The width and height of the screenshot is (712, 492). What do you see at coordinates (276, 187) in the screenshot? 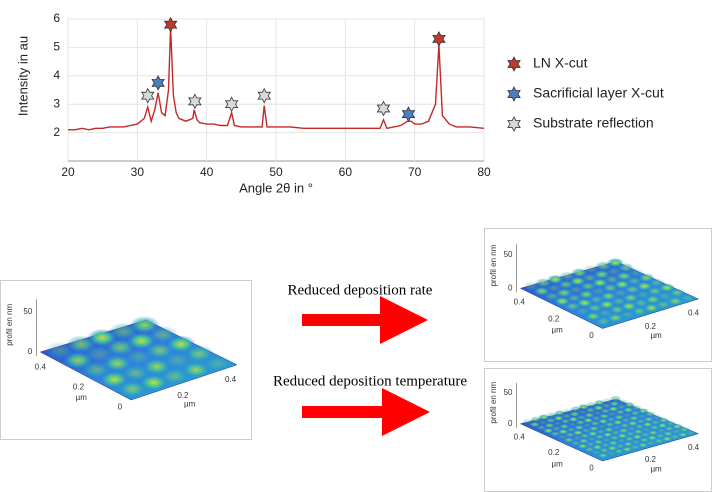
I see `x-axis-label: Angle 2θ in °` at bounding box center [276, 187].